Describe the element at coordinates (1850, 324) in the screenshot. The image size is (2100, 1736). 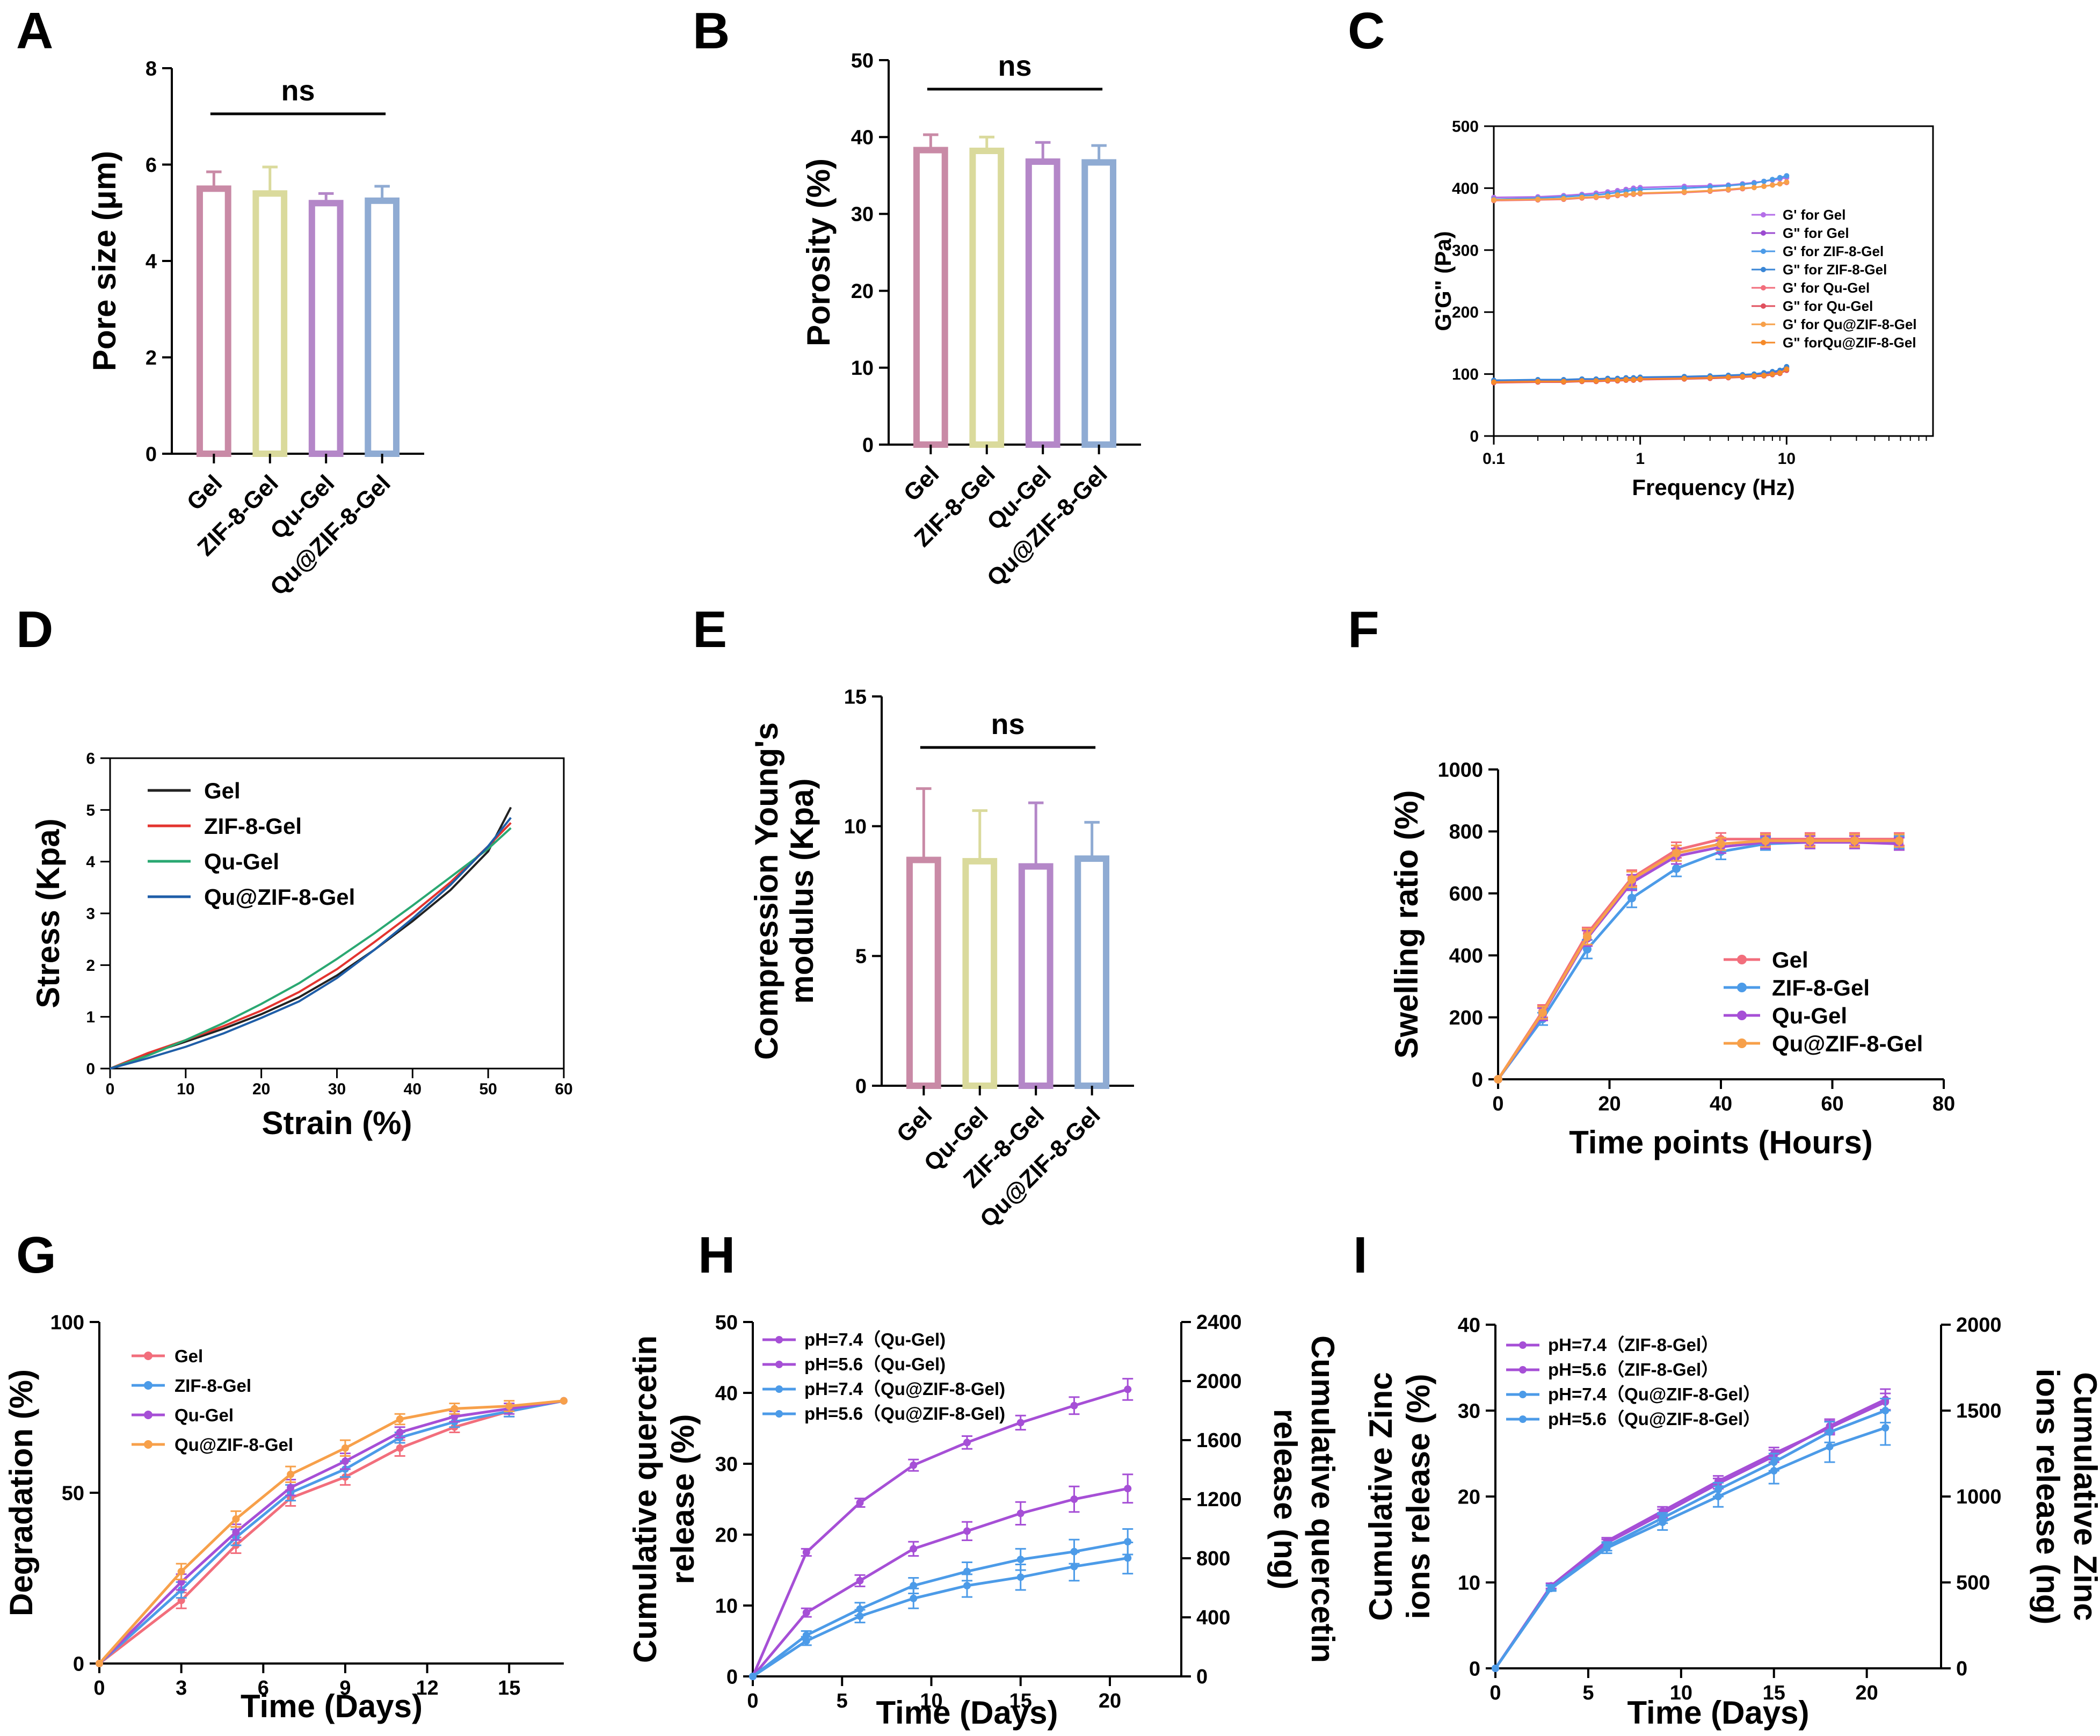
I see `legend-label: G' for Qu@ZIF-8-Gel` at that location.